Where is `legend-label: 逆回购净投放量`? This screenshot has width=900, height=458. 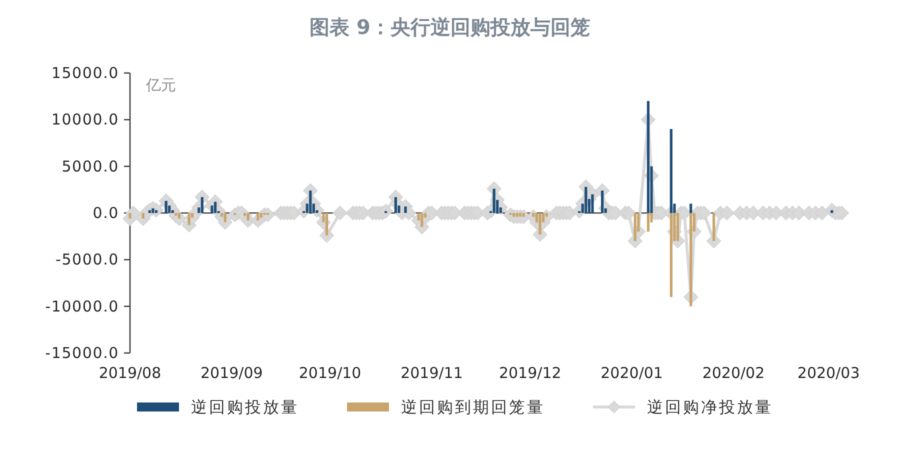 legend-label: 逆回购净投放量 is located at coordinates (710, 407).